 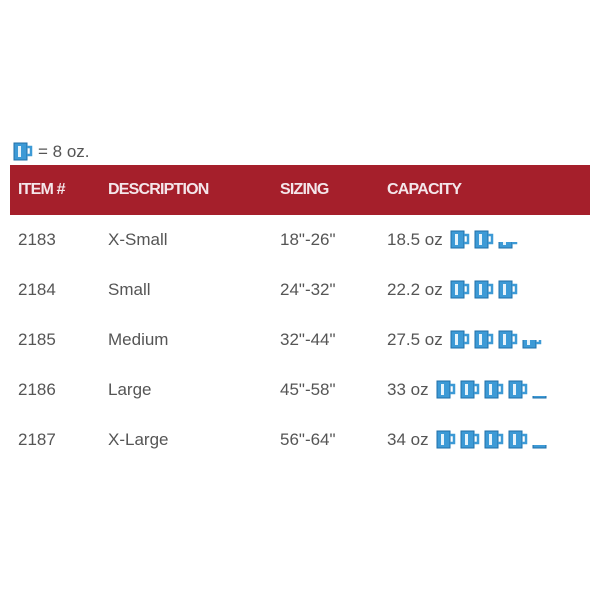 I want to click on sizing: 32"-44", so click(x=308, y=339).